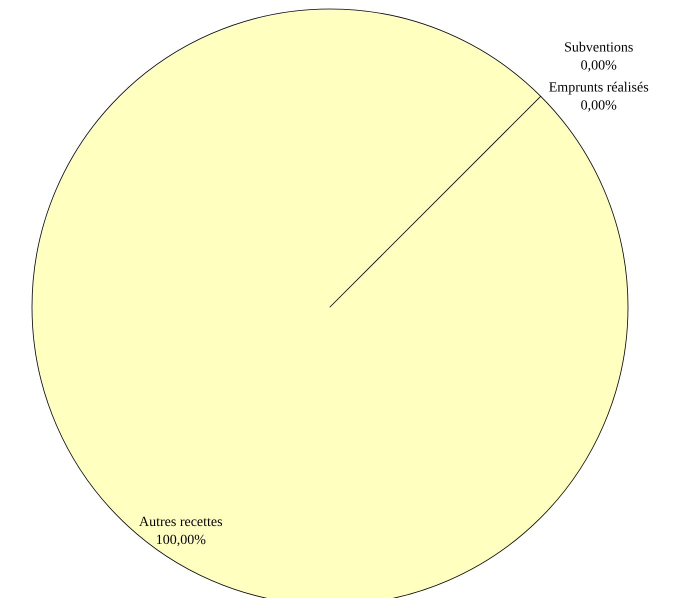 This screenshot has height=600, width=675. What do you see at coordinates (599, 48) in the screenshot?
I see `category-label: Subventions` at bounding box center [599, 48].